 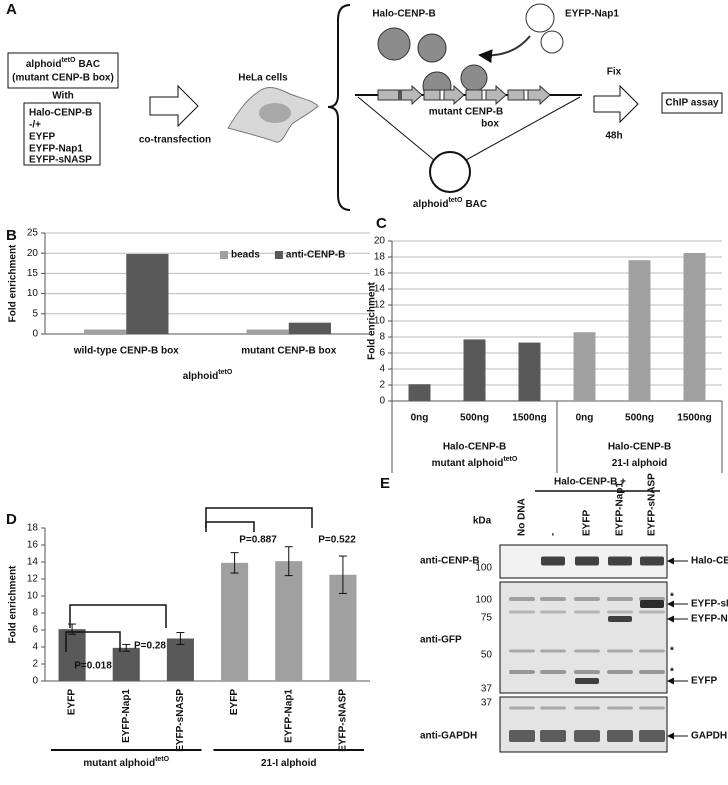 What do you see at coordinates (487, 655) in the screenshot?
I see `kda-marker: 50` at bounding box center [487, 655].